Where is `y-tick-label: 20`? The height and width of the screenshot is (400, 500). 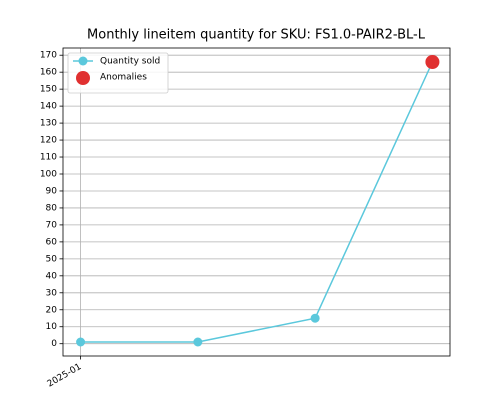 y-tick-label: 20 is located at coordinates (52, 310).